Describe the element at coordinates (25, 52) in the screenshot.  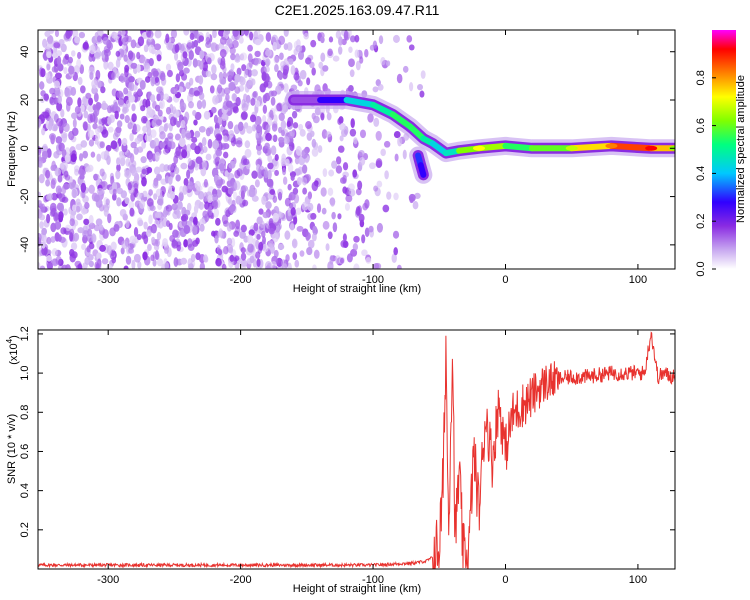
I see `y-tick-label: 40` at that location.